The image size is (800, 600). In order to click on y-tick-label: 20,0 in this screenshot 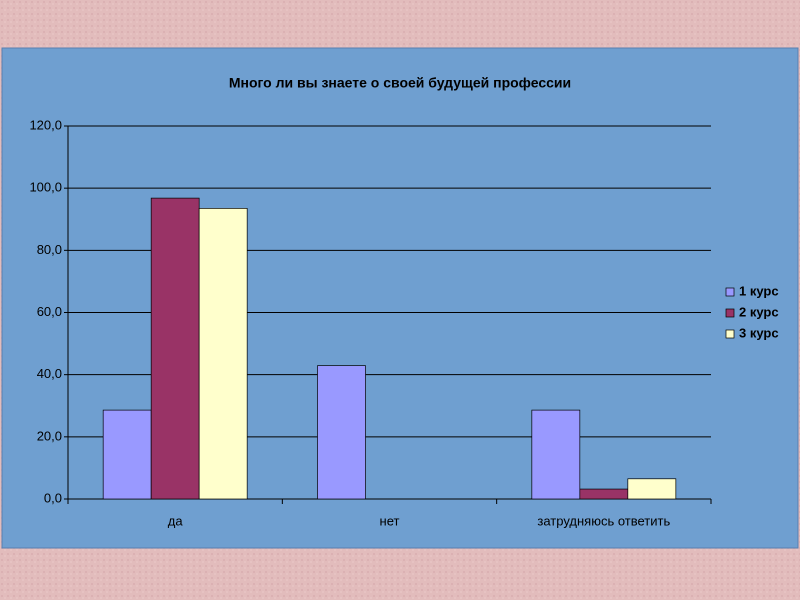, I will do `click(49, 435)`.